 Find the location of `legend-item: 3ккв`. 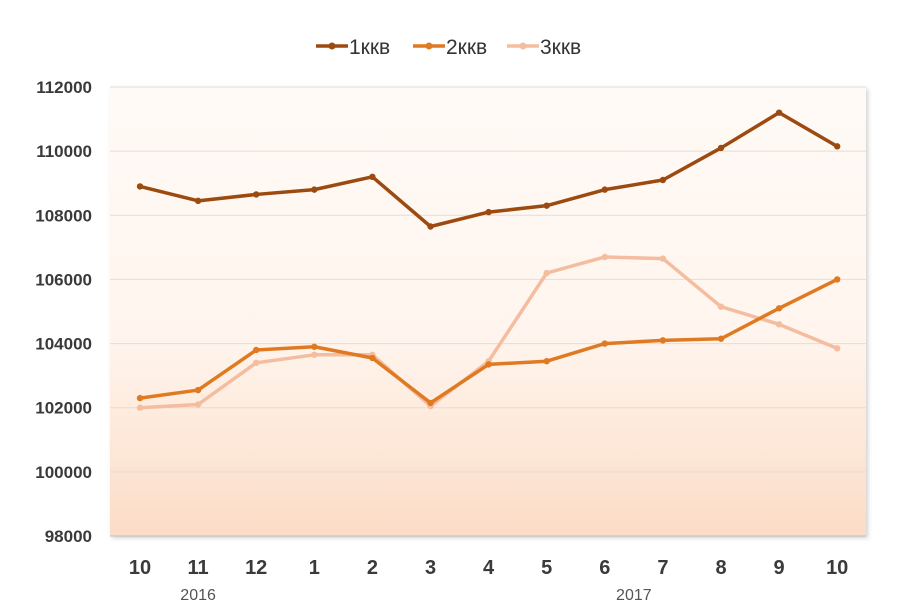

legend-item: 3ккв is located at coordinates (544, 47).